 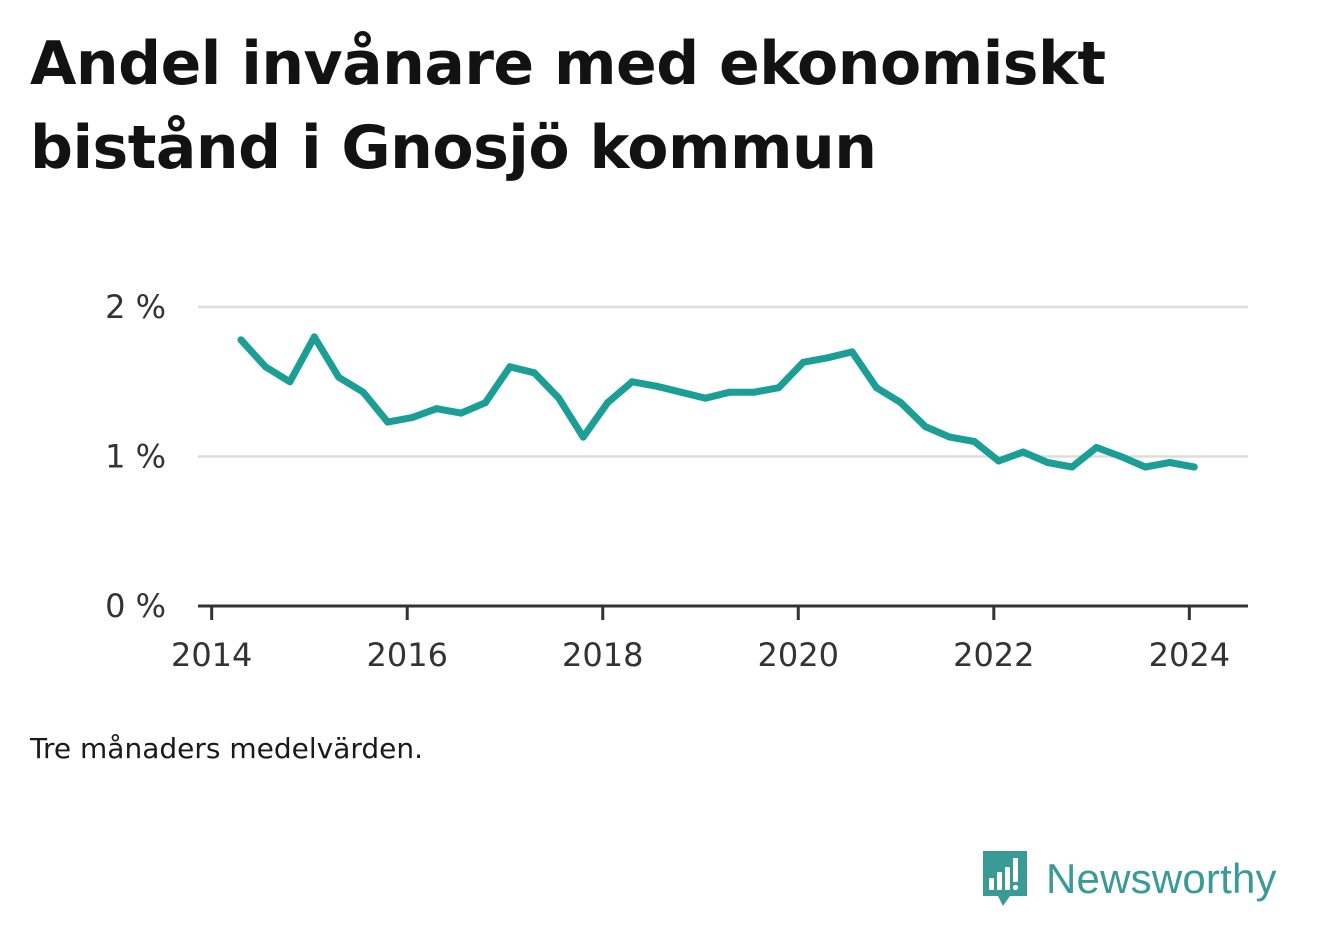 What do you see at coordinates (993, 655) in the screenshot?
I see `x-tick-label: 2022` at bounding box center [993, 655].